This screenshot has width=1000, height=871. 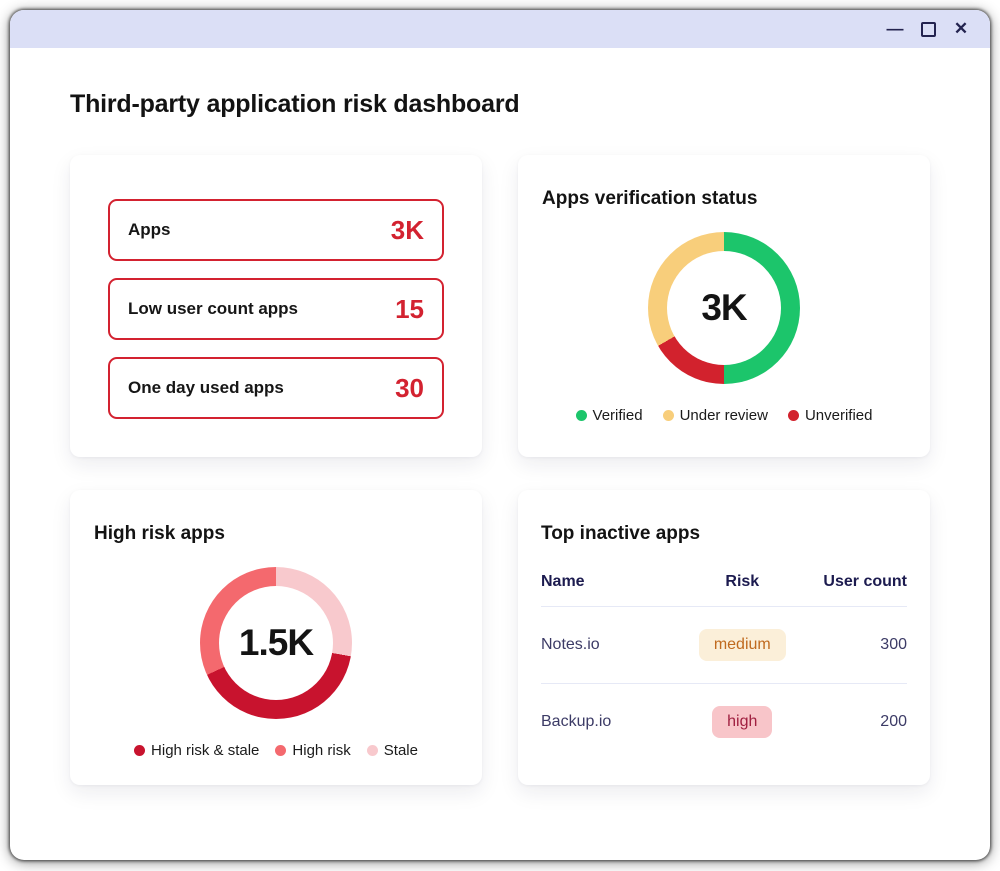 I want to click on legend-dot-under-review, so click(x=668, y=415).